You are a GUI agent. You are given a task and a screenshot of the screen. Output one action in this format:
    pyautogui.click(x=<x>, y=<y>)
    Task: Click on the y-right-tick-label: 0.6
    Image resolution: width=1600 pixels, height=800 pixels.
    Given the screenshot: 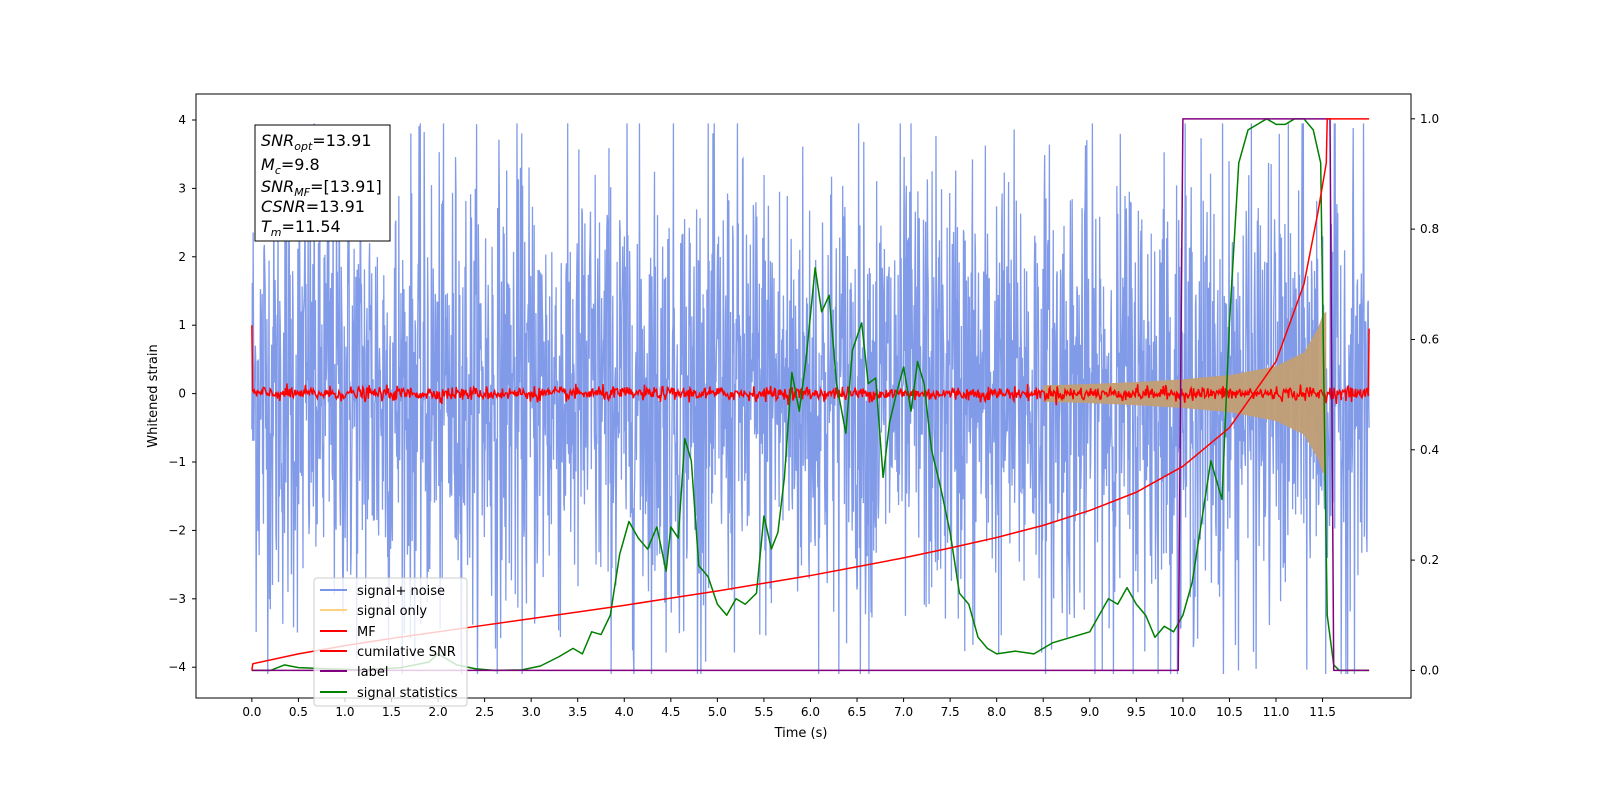 What is the action you would take?
    pyautogui.click(x=1429, y=339)
    